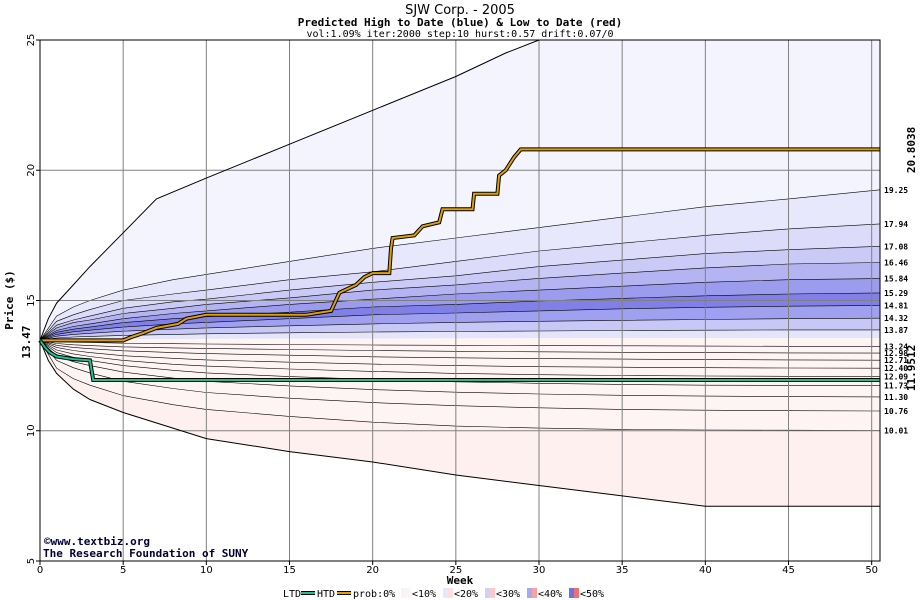  What do you see at coordinates (372, 570) in the screenshot?
I see `x-tick-label: 20` at bounding box center [372, 570].